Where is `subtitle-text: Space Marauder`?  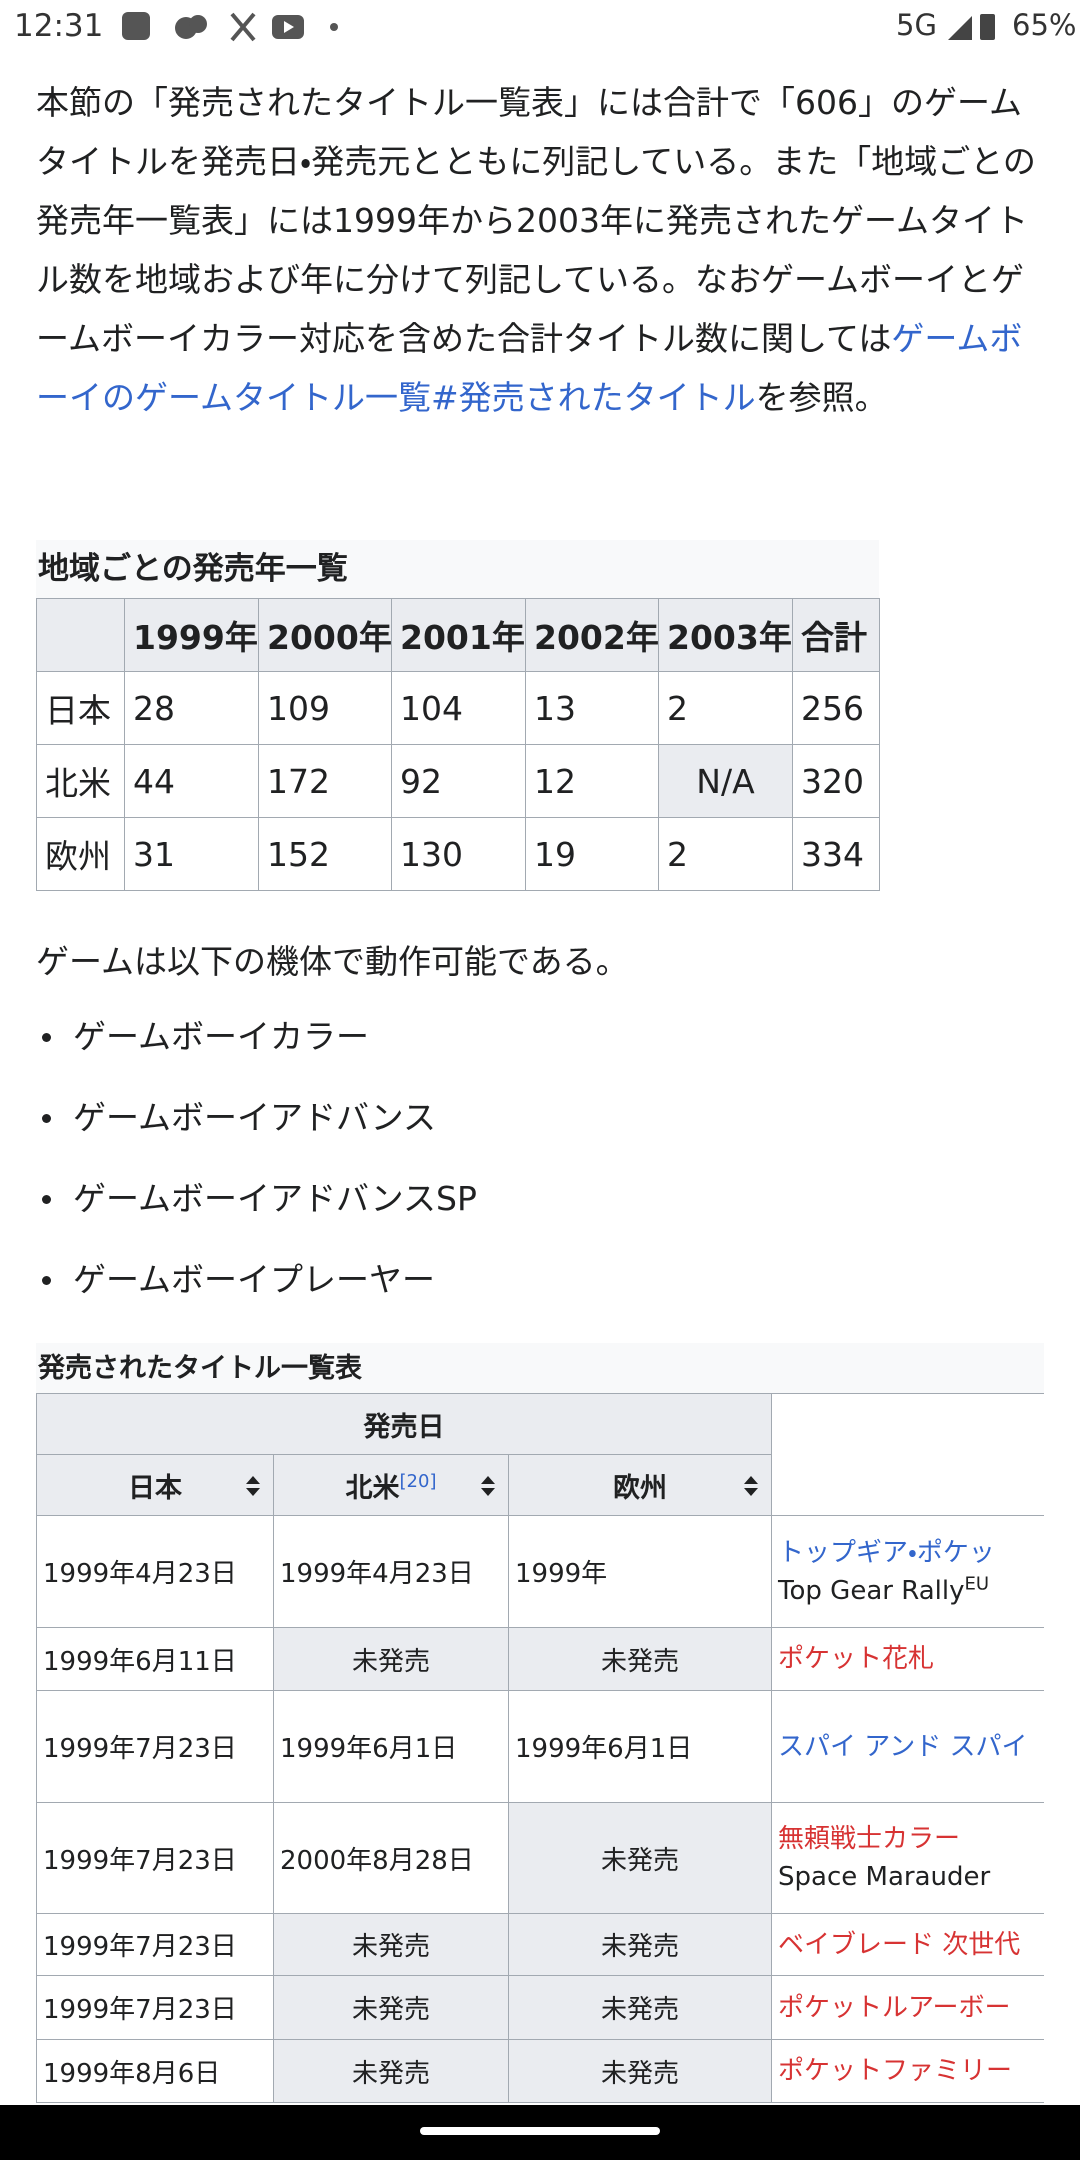 subtitle-text: Space Marauder is located at coordinates (884, 1877).